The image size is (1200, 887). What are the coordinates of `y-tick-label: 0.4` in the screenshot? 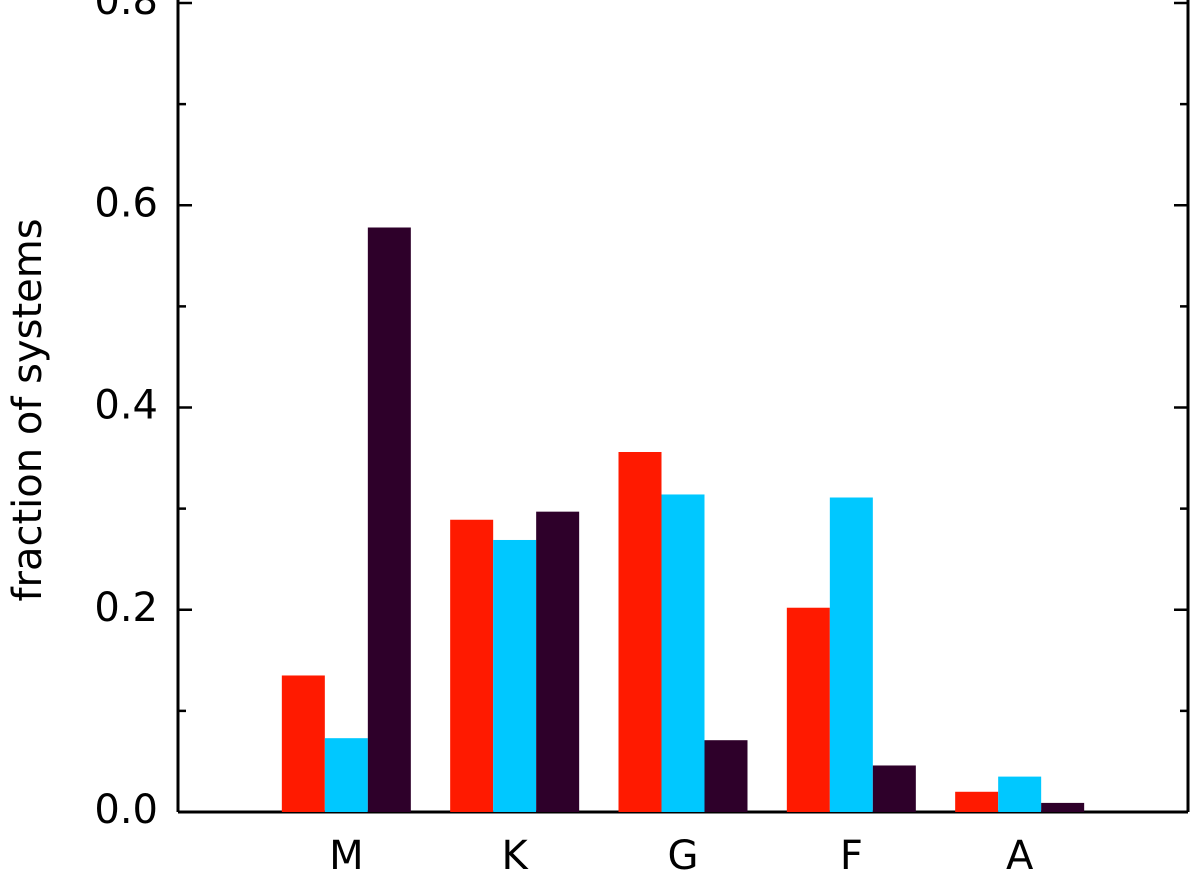 It's located at (126, 406).